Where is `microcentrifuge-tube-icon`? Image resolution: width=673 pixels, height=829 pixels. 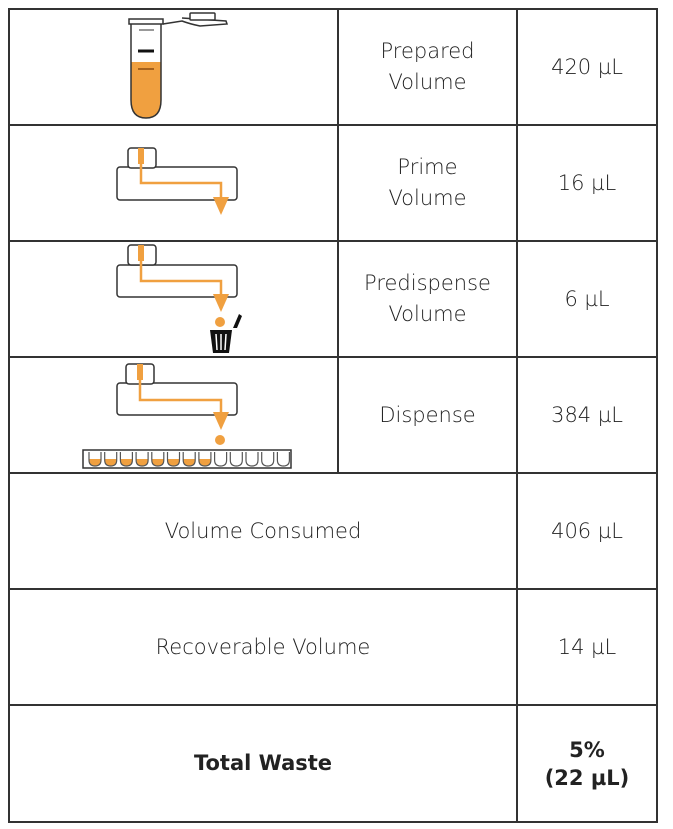 microcentrifuge-tube-icon is located at coordinates (178, 65).